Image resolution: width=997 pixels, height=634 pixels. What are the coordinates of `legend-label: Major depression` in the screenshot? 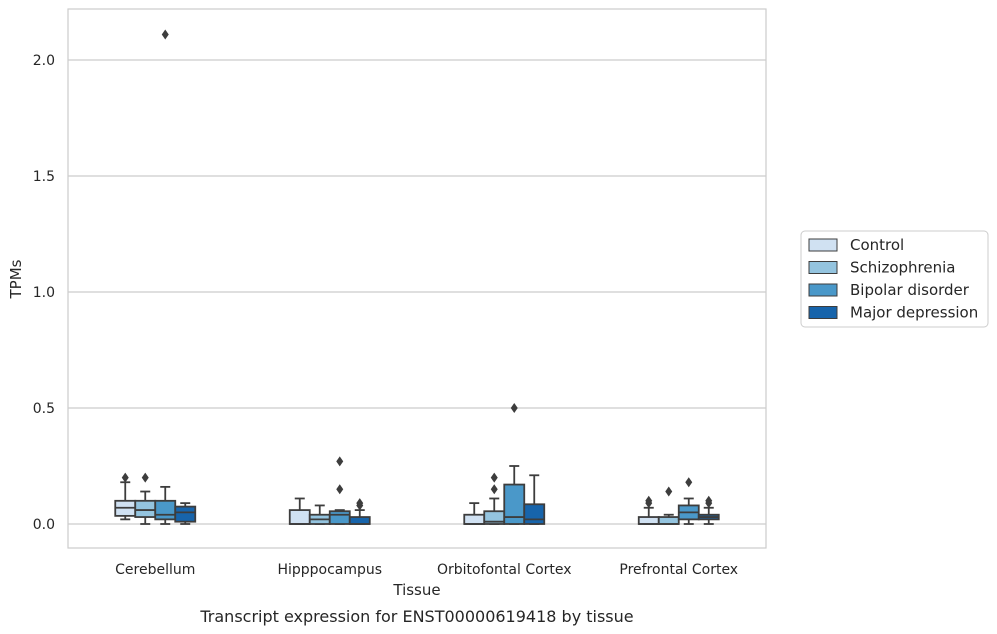 It's located at (914, 313).